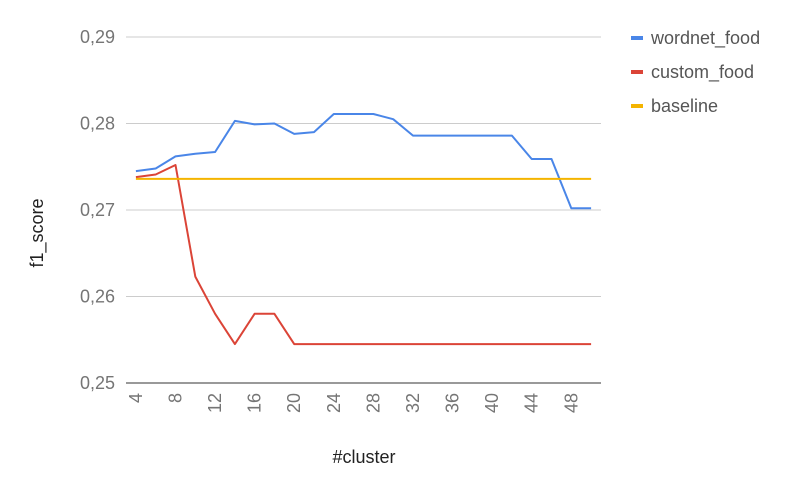  What do you see at coordinates (373, 403) in the screenshot?
I see `x-tick-label: 28` at bounding box center [373, 403].